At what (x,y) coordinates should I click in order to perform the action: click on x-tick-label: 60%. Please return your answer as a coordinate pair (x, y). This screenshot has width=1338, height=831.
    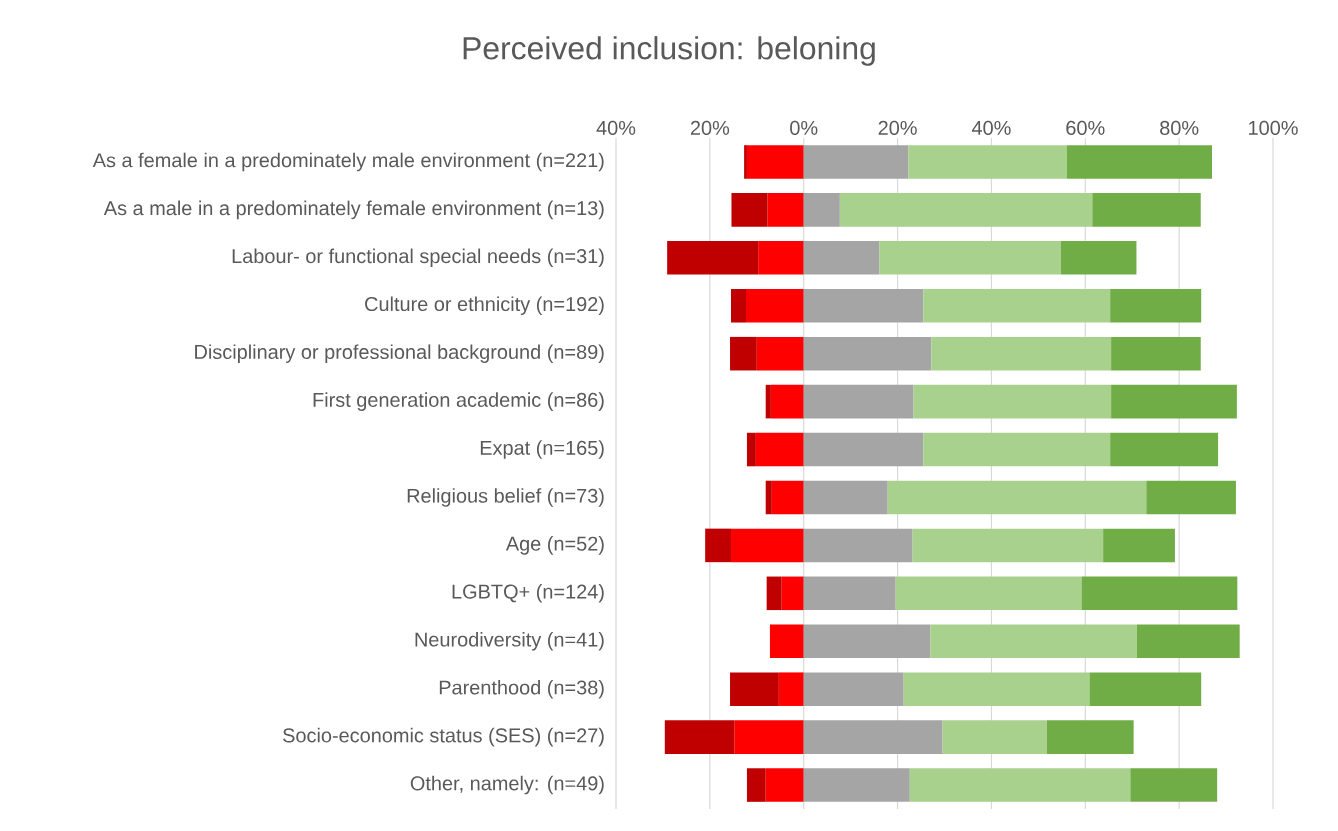
    Looking at the image, I should click on (1085, 127).